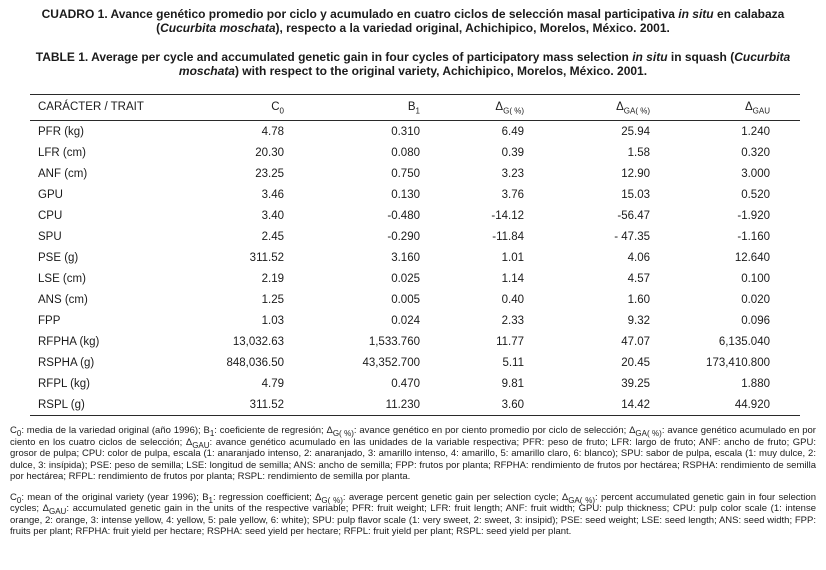 This screenshot has height=570, width=826. I want to click on value-cell: 0.020, so click(755, 299).